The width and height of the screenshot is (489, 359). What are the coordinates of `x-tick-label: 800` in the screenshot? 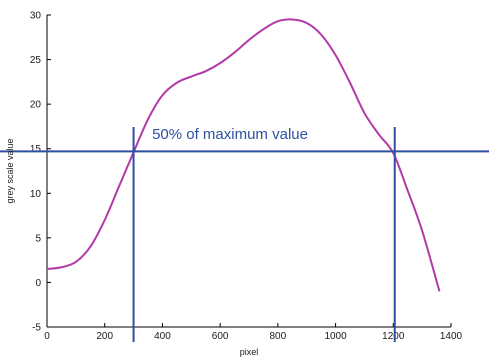 It's located at (278, 336).